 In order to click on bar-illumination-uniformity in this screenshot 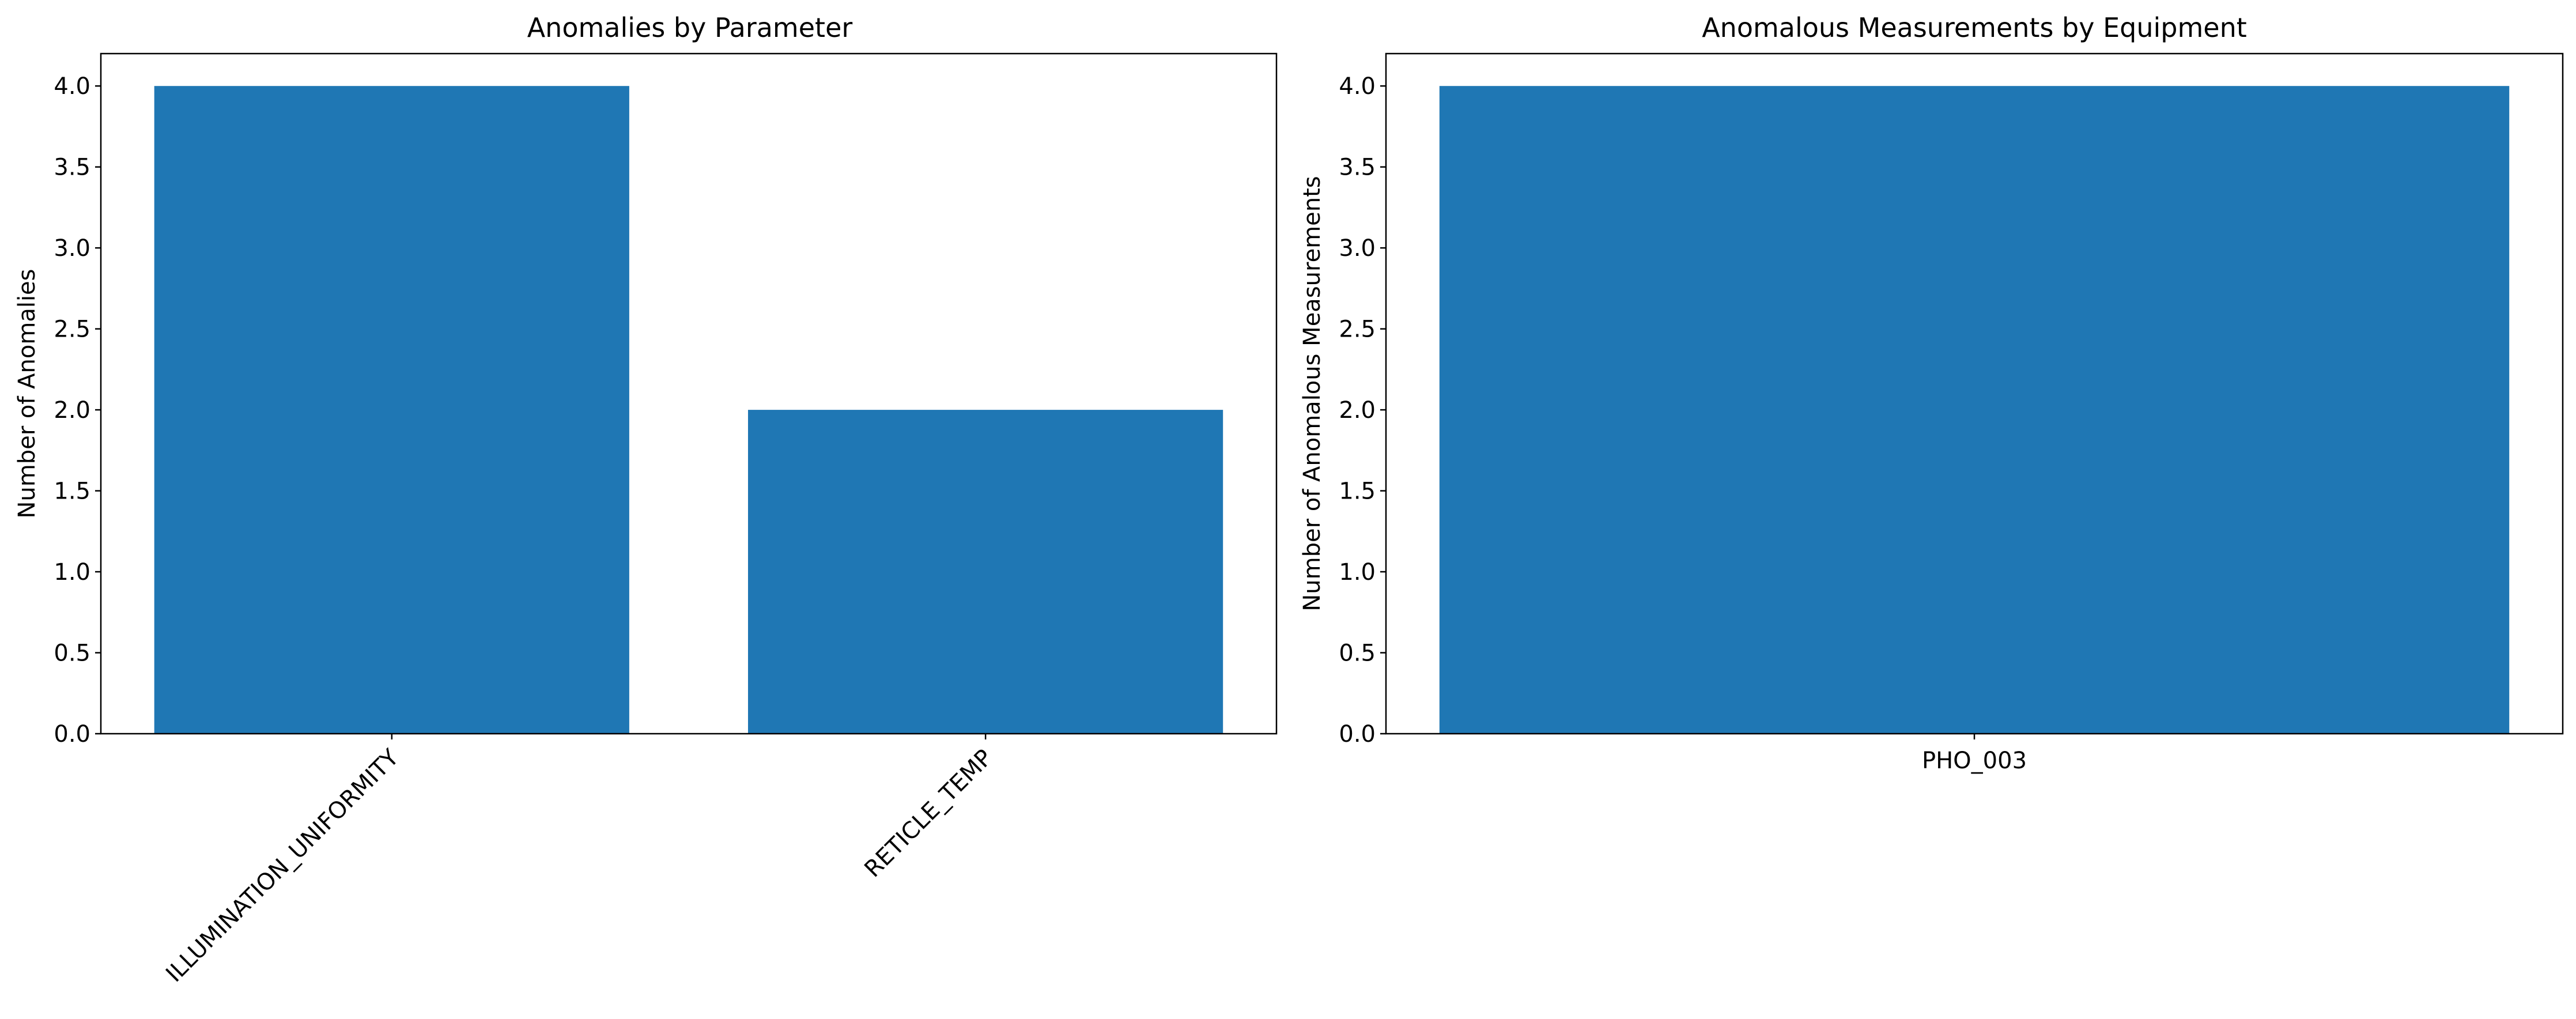, I will do `click(391, 410)`.